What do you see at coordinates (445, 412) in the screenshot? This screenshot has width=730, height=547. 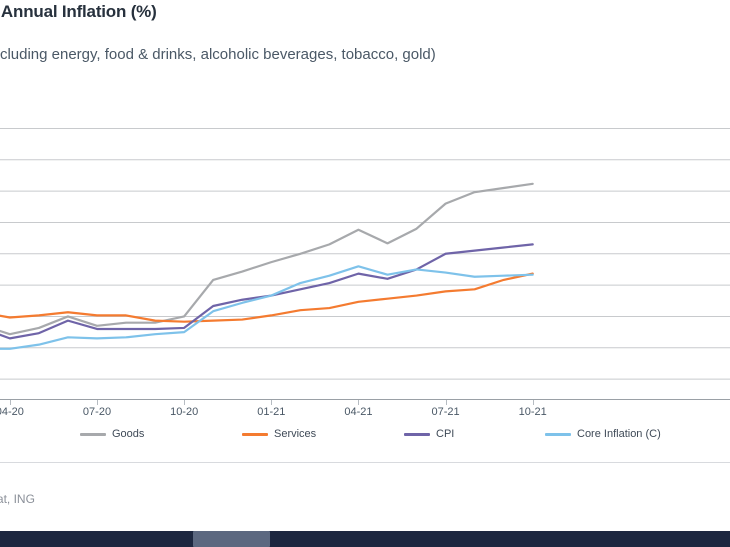 I see `x-axis-label: 07-21` at bounding box center [445, 412].